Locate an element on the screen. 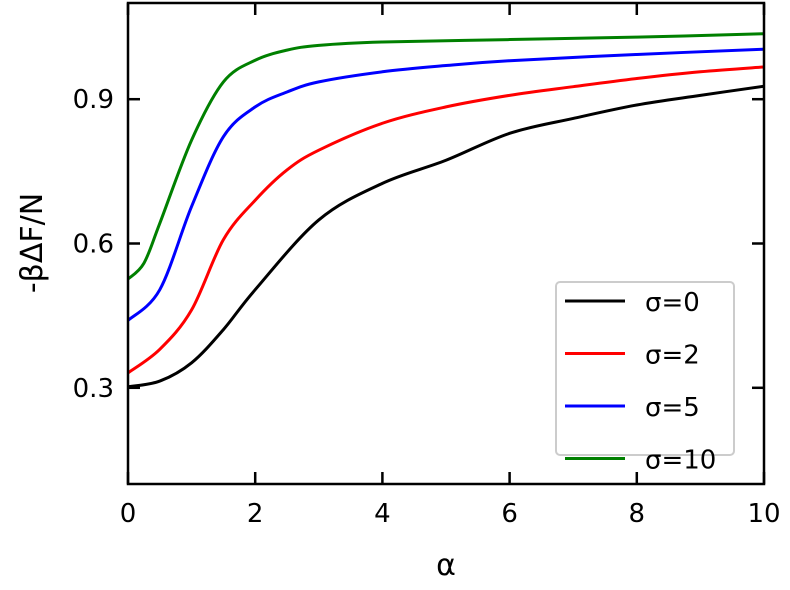  x-tick-label: 6 is located at coordinates (509, 514).